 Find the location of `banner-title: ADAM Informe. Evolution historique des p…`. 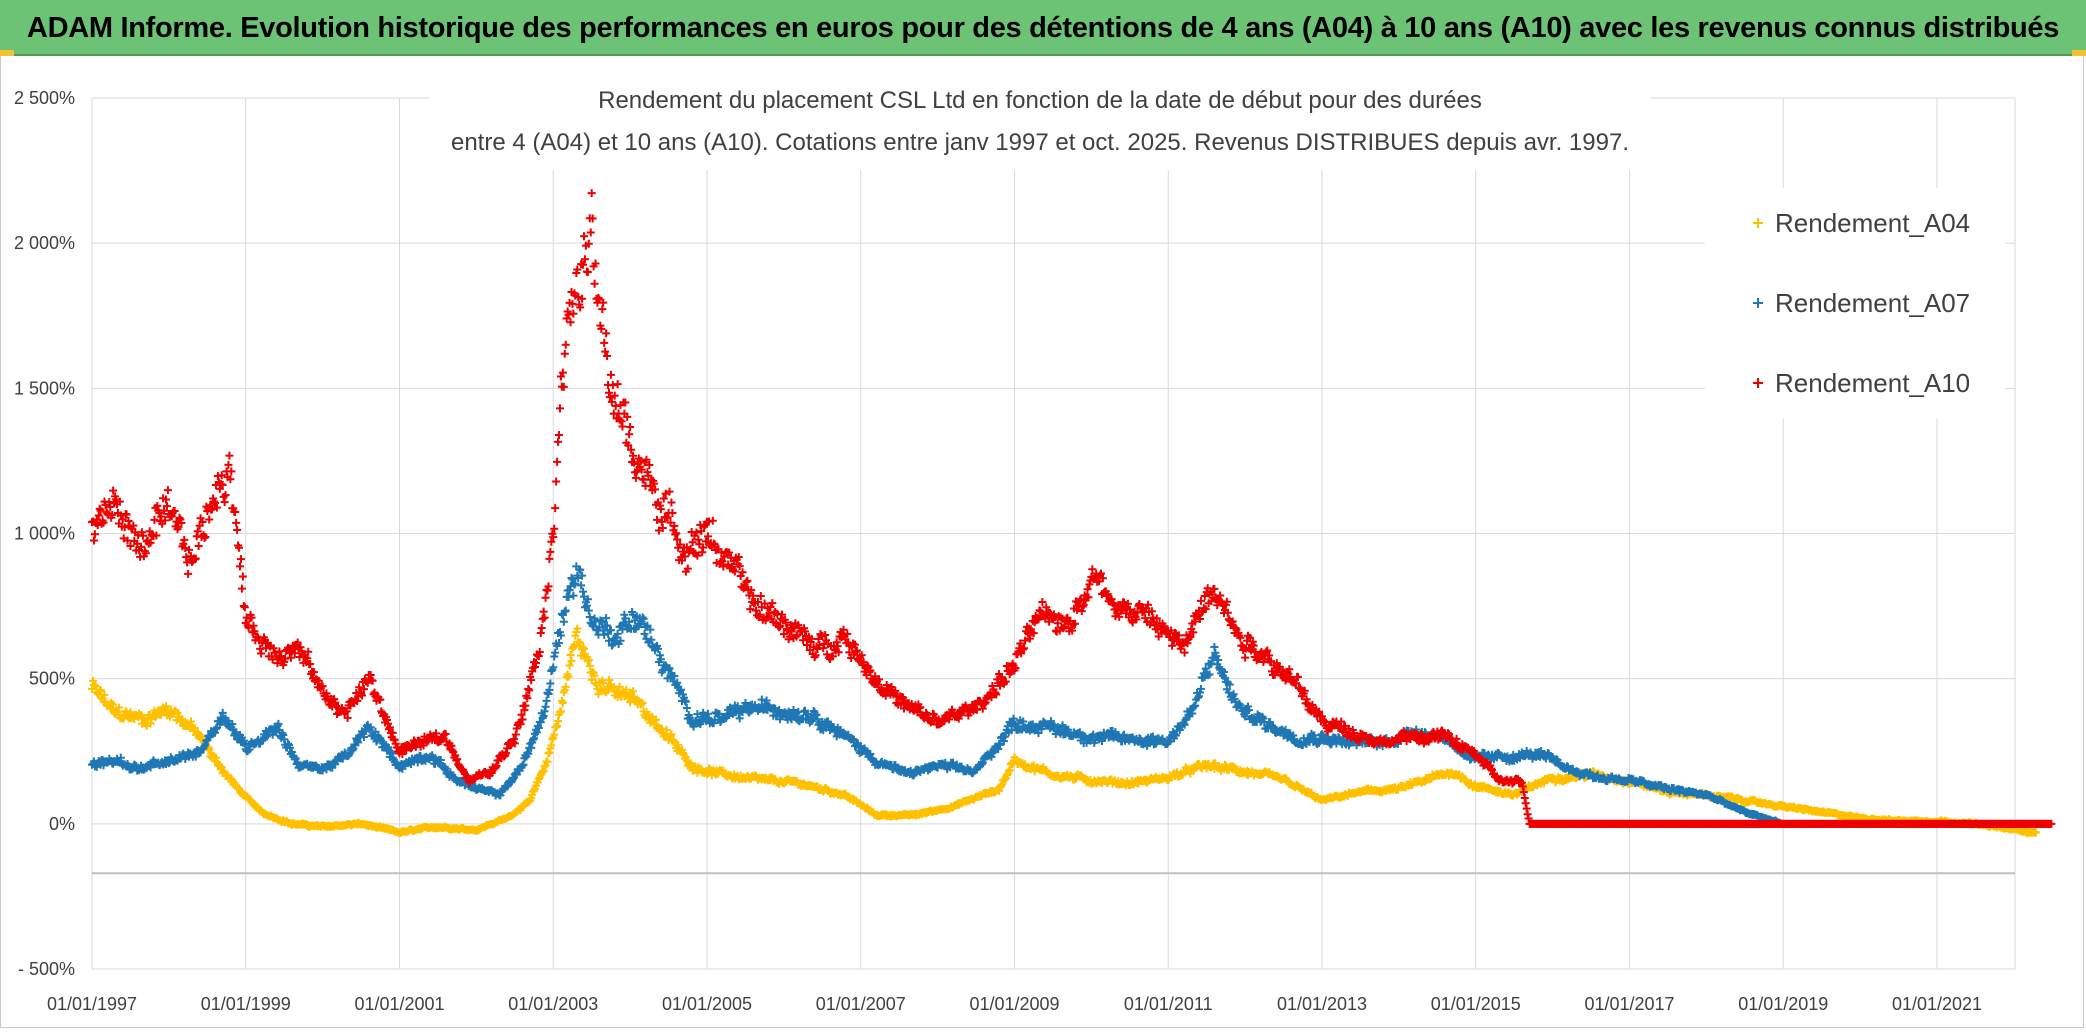

banner-title: ADAM Informe. Evolution historique des p… is located at coordinates (1043, 28).